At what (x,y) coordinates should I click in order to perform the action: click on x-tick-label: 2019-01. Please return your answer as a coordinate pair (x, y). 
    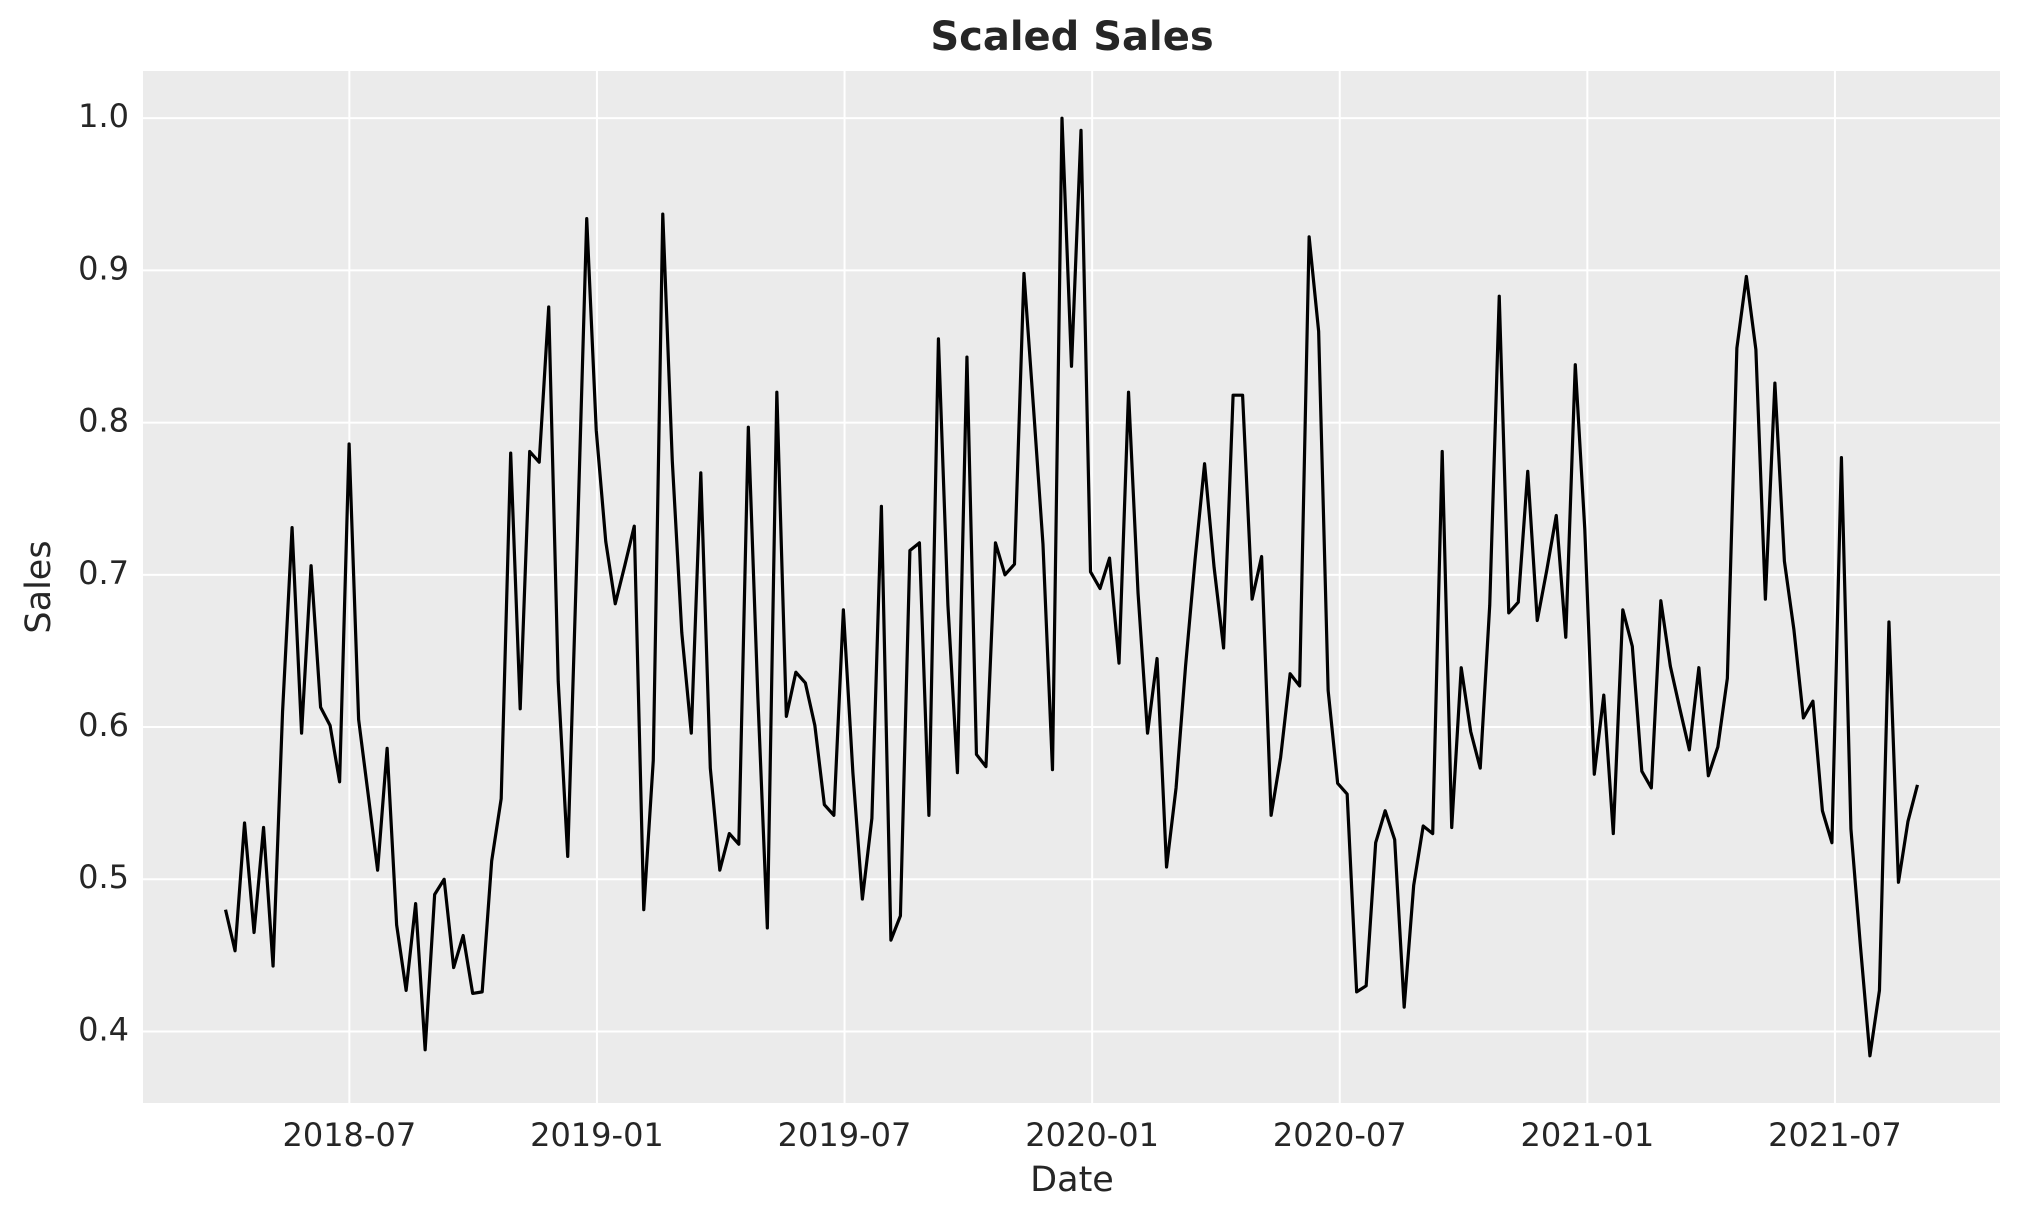
    Looking at the image, I should click on (597, 1135).